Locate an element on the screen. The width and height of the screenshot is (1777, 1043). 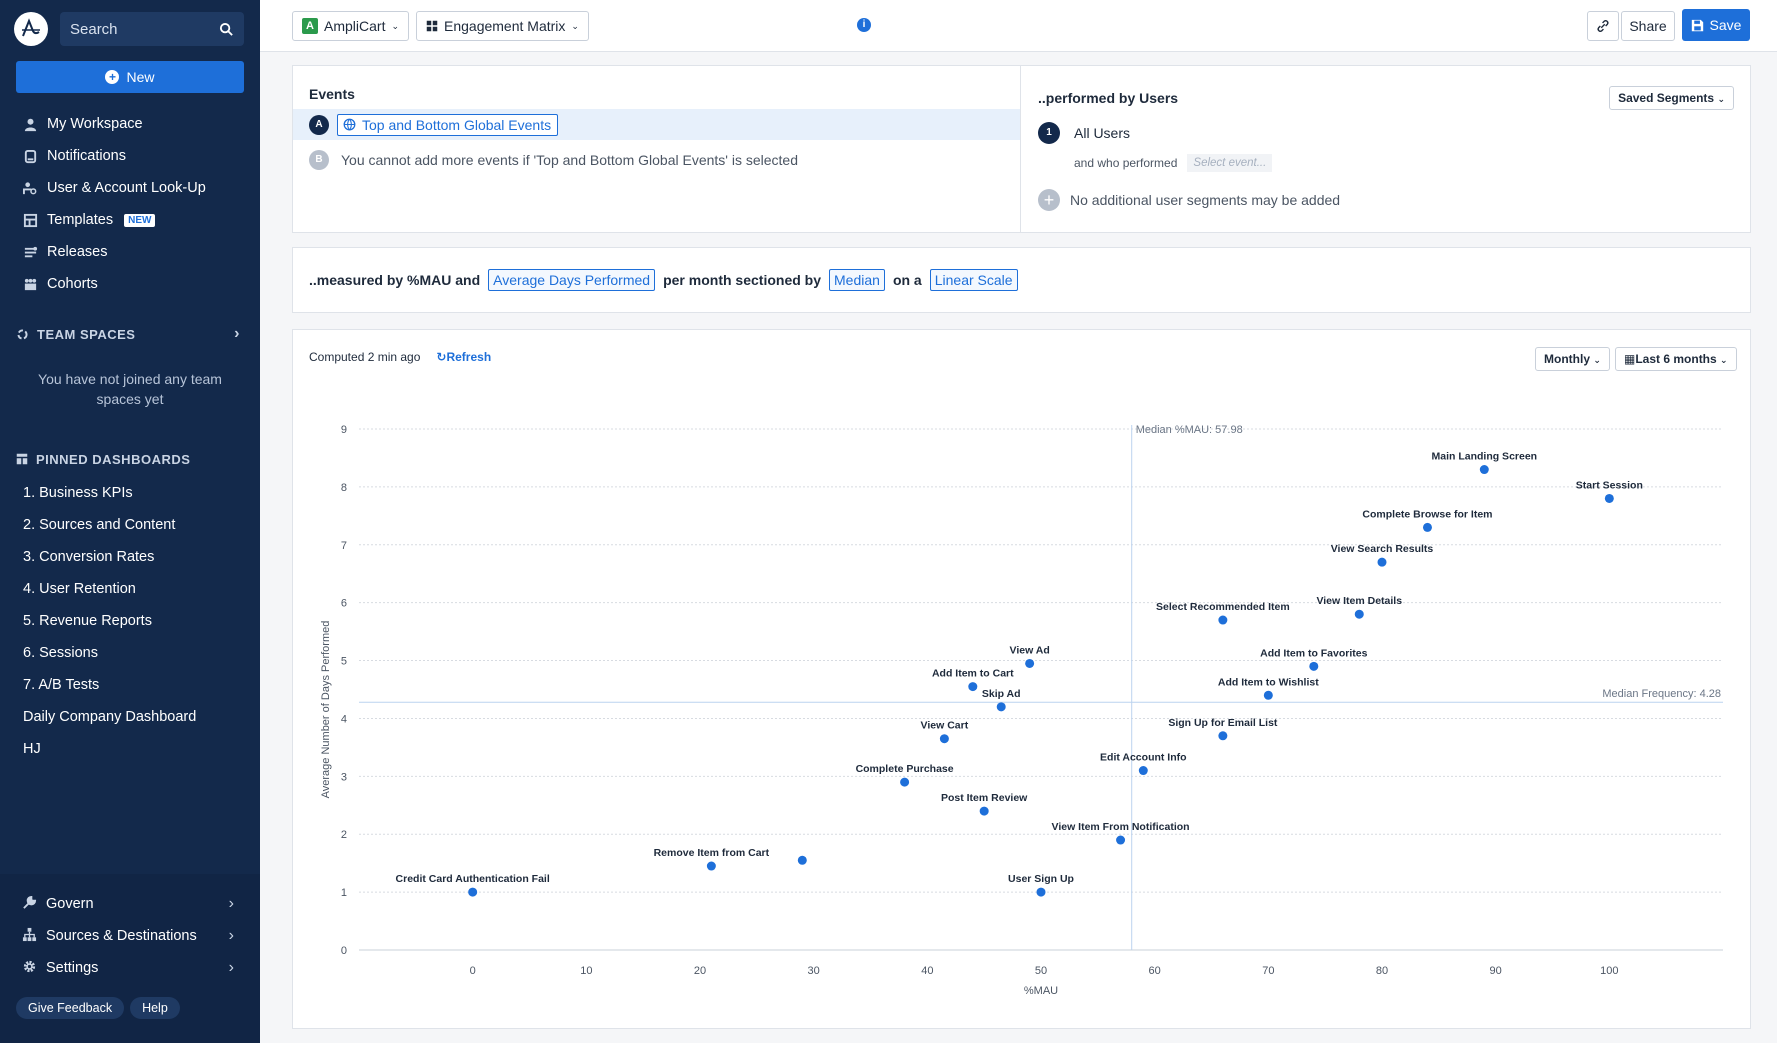
date-range-dropdown: ▦Last 6 months ⌄ is located at coordinates (1676, 359).